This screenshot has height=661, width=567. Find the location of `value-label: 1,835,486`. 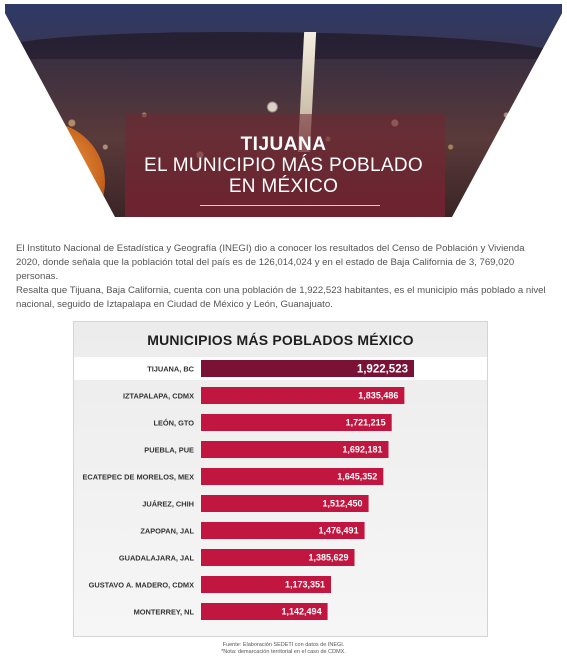

value-label: 1,835,486 is located at coordinates (378, 396).